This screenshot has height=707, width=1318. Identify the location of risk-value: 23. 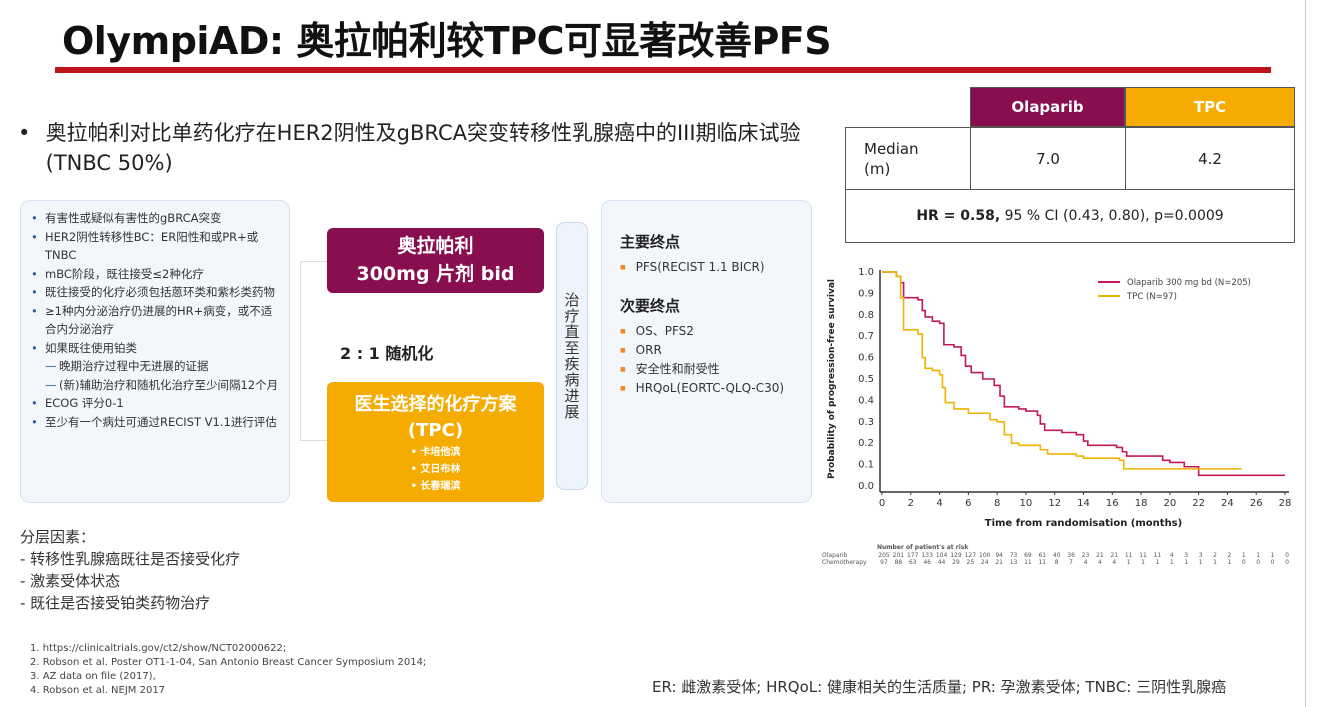
(1085, 555).